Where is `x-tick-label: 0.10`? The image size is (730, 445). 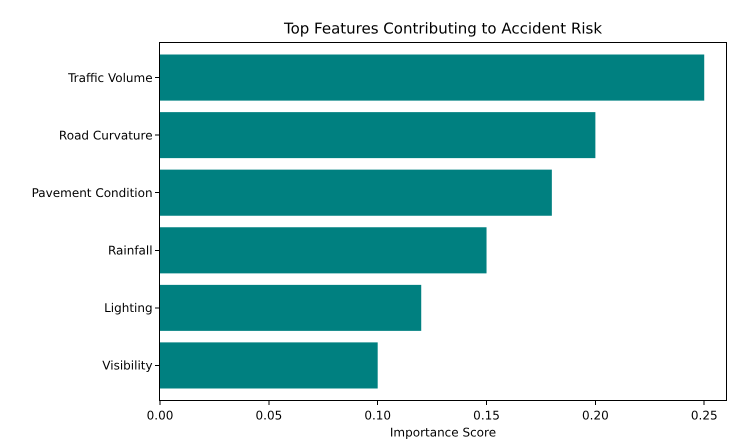 x-tick-label: 0.10 is located at coordinates (378, 415).